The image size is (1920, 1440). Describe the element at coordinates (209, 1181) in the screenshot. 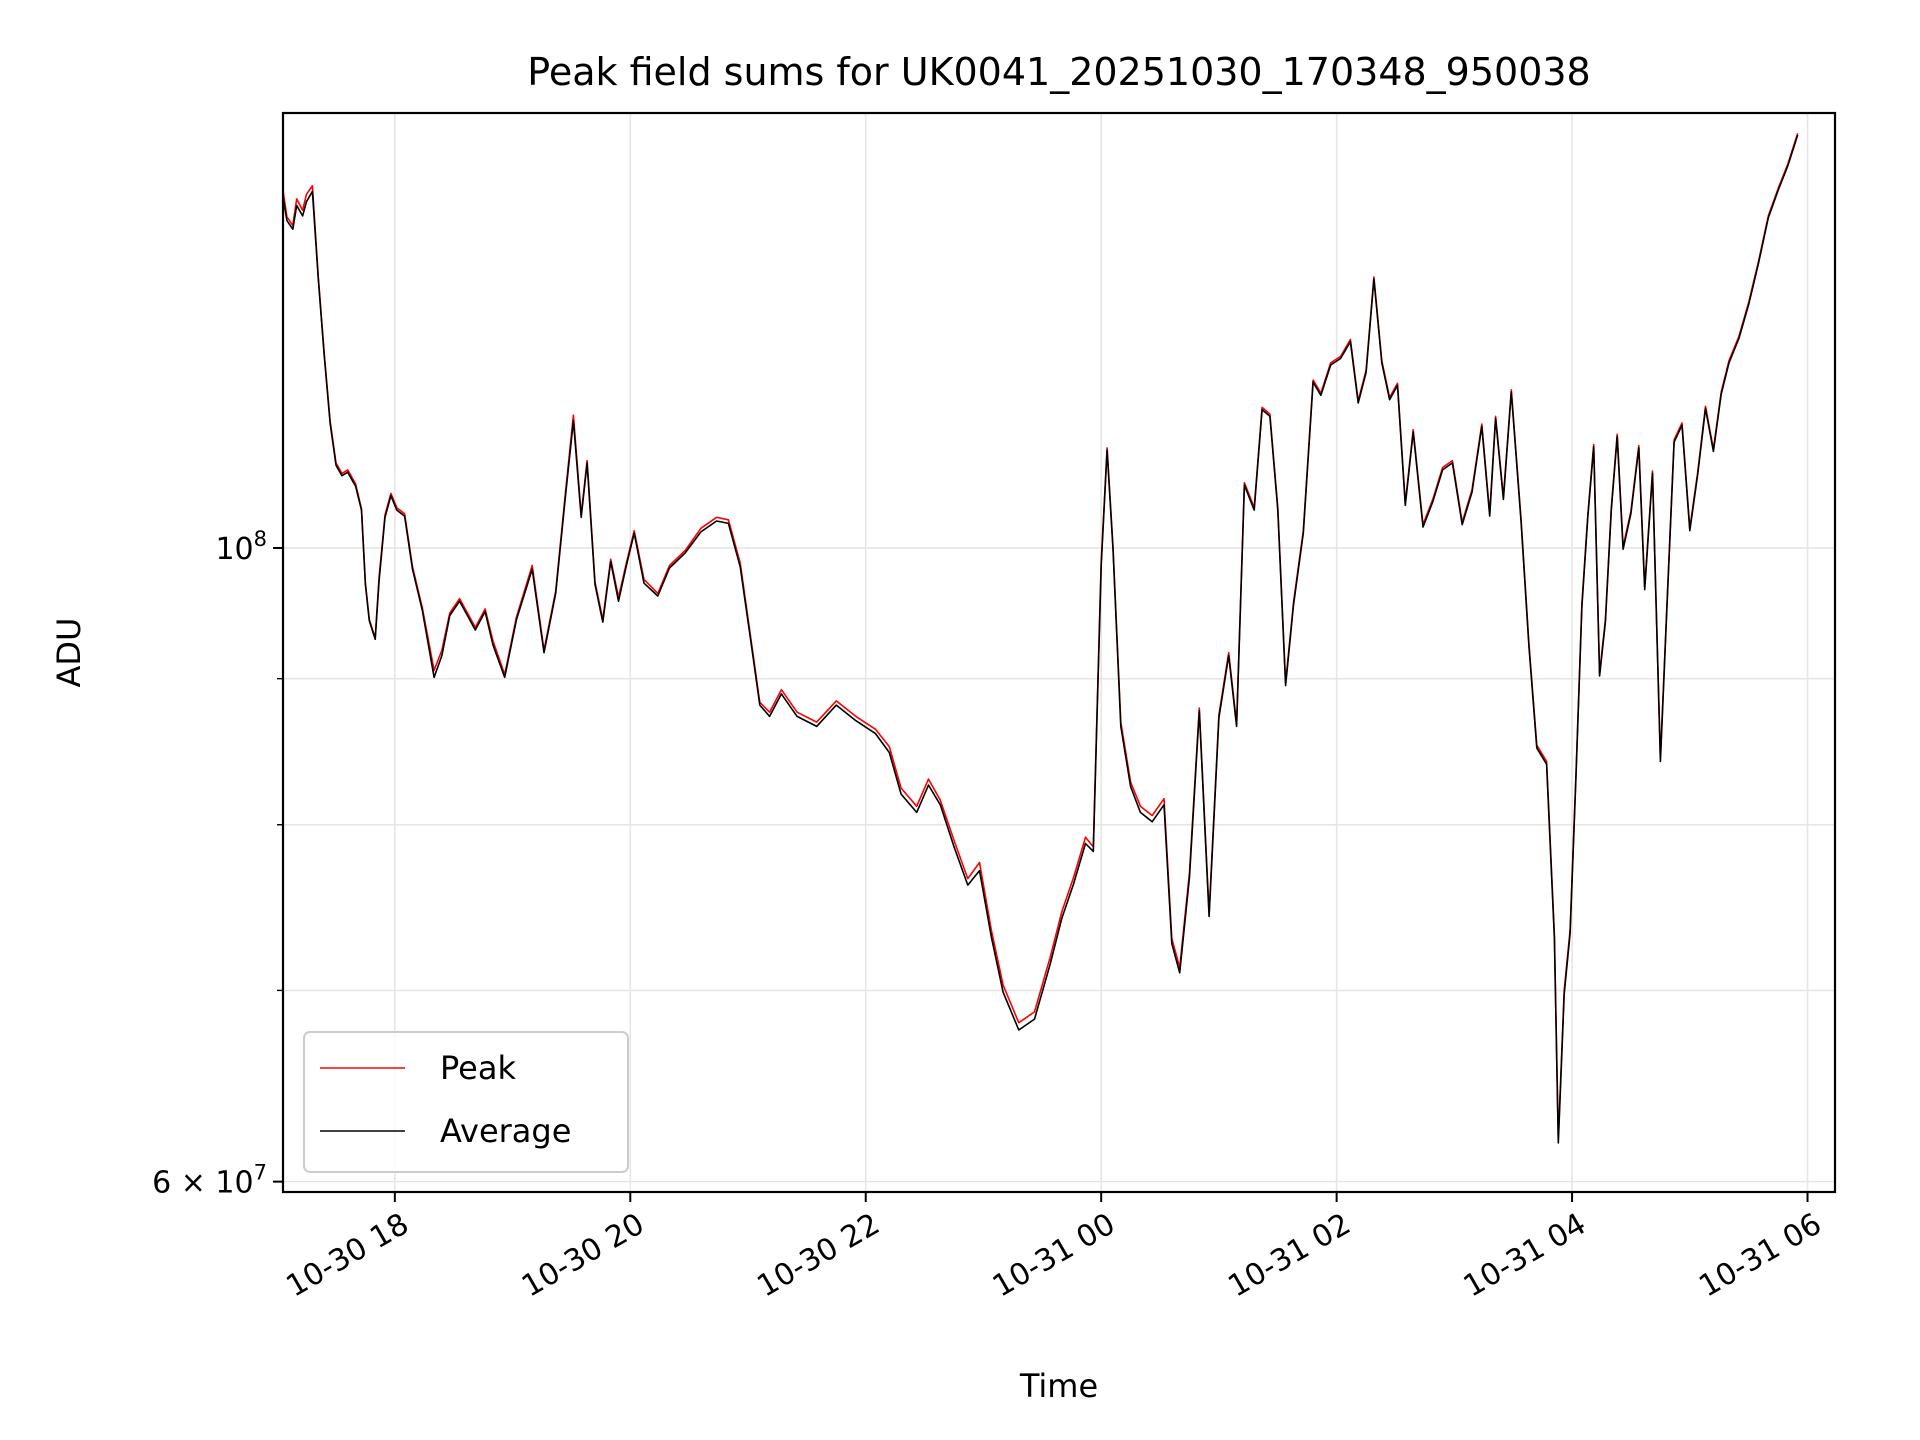

I see `y-tick-label: 6 × 107` at that location.